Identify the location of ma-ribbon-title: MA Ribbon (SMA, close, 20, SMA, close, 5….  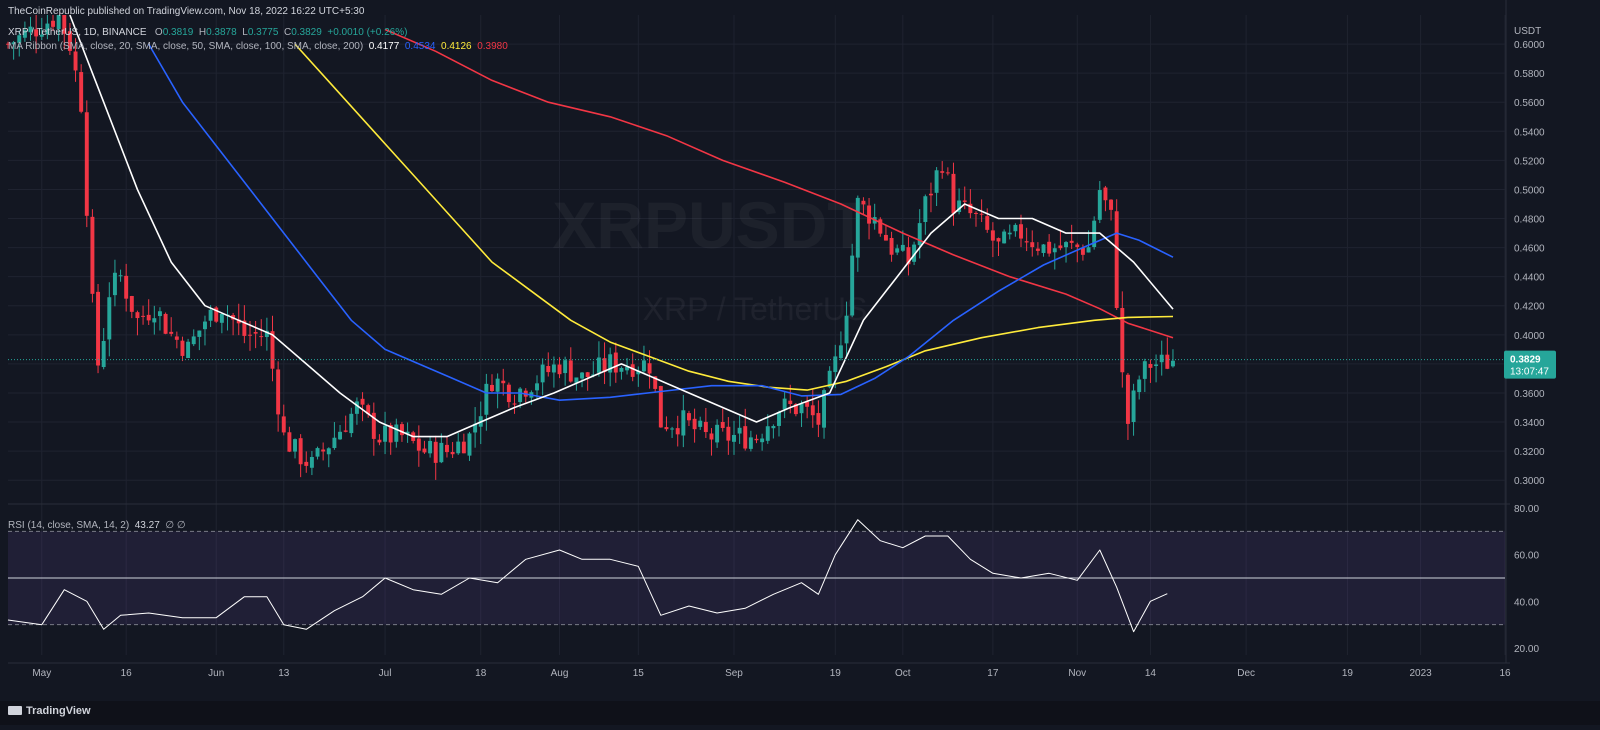
(186, 46).